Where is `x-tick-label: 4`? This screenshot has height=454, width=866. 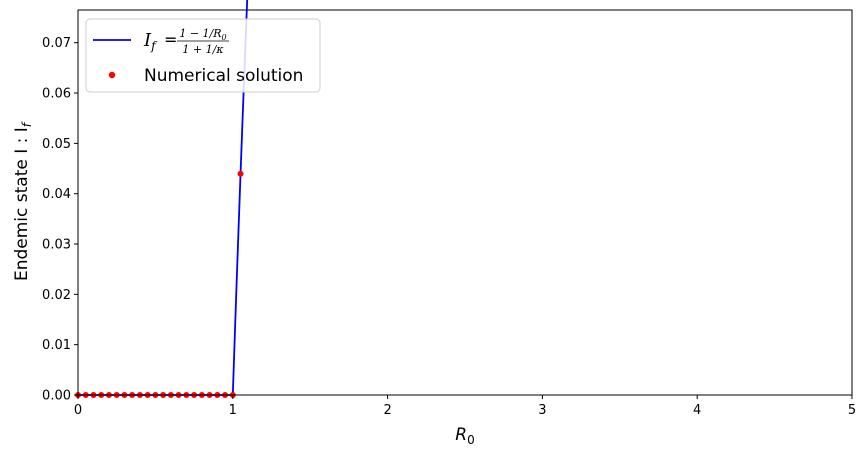
x-tick-label: 4 is located at coordinates (697, 410).